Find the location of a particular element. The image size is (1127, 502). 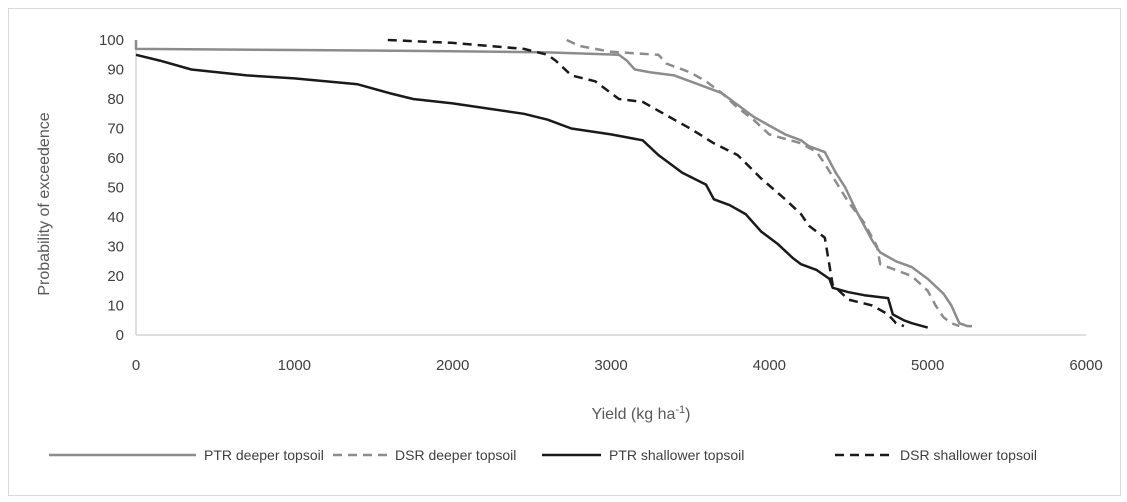

y-tick-label: 20 is located at coordinates (115, 276).